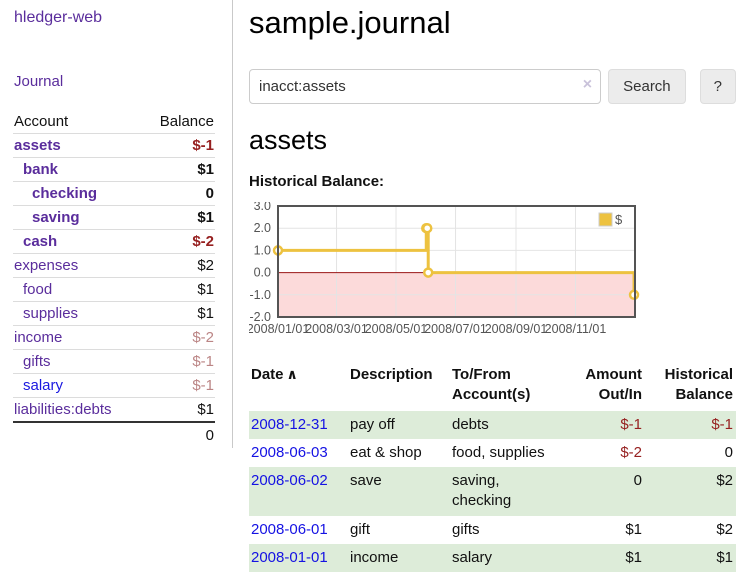 The height and width of the screenshot is (582, 742). Describe the element at coordinates (178, 434) in the screenshot. I see `accounts-total-balance: 0` at that location.